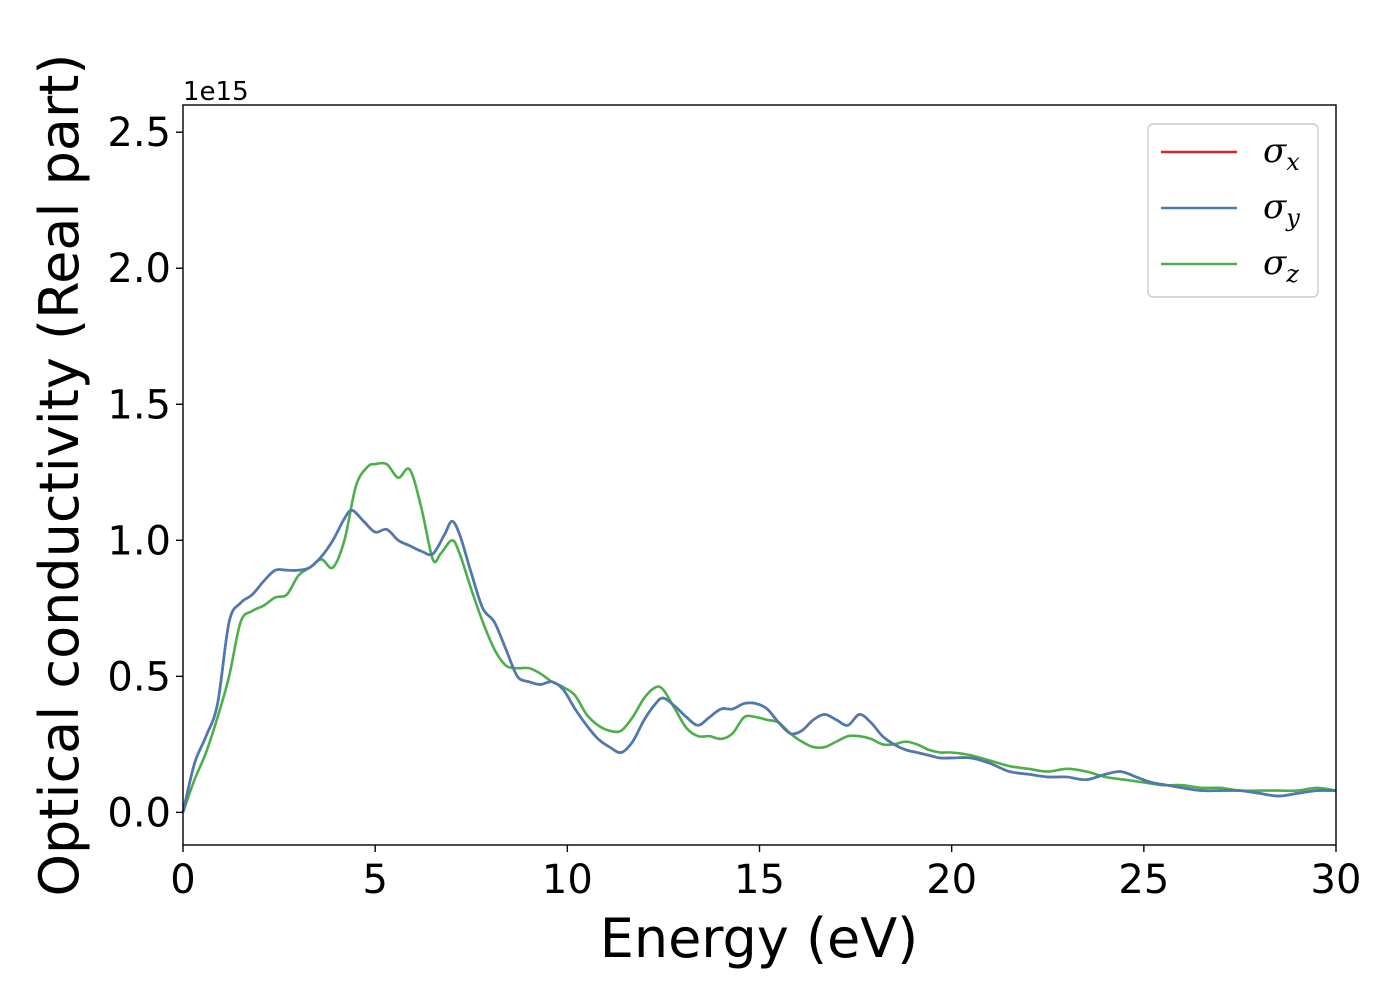 Image resolution: width=1400 pixels, height=1000 pixels. Describe the element at coordinates (1143, 880) in the screenshot. I see `x-tick-label: 25` at that location.